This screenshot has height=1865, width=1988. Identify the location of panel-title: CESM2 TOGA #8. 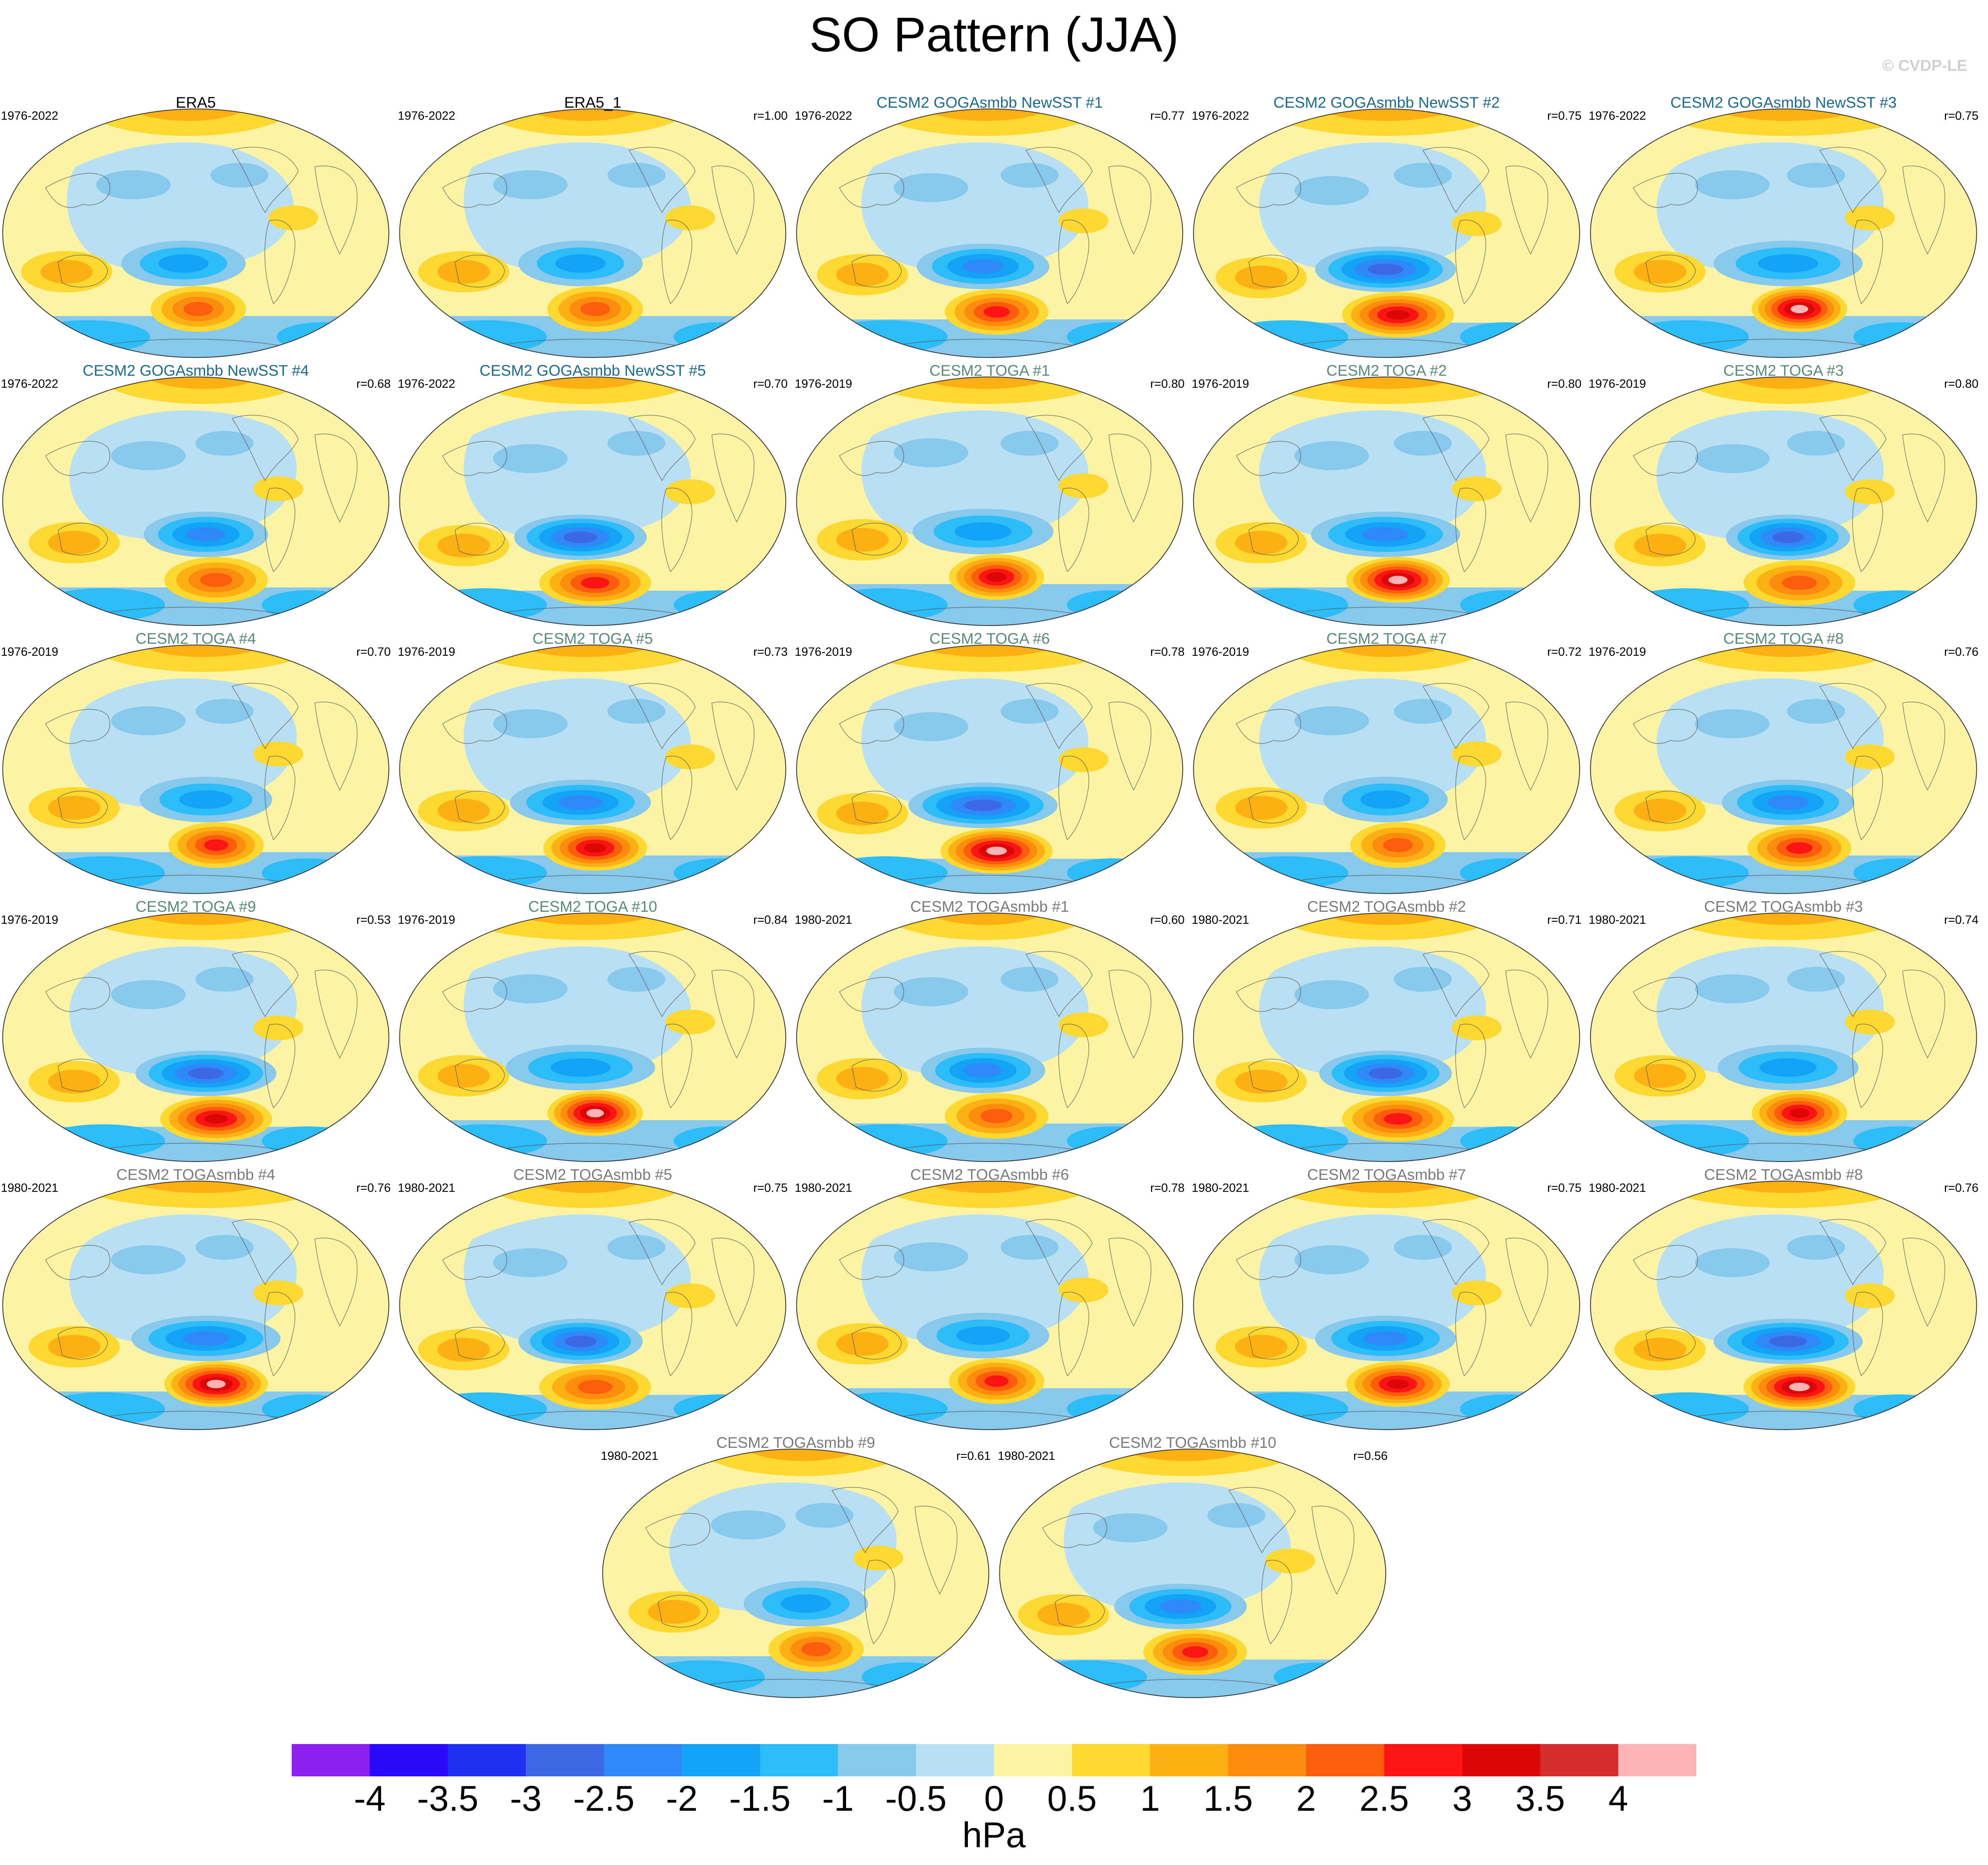
(1784, 638).